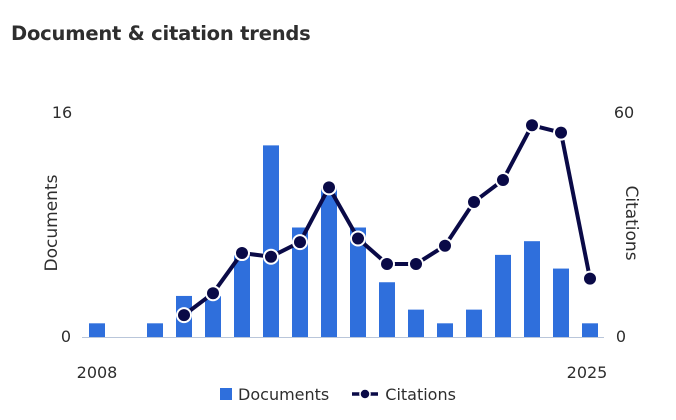 The height and width of the screenshot is (420, 676). I want to click on citations-point-2014, so click(271, 256).